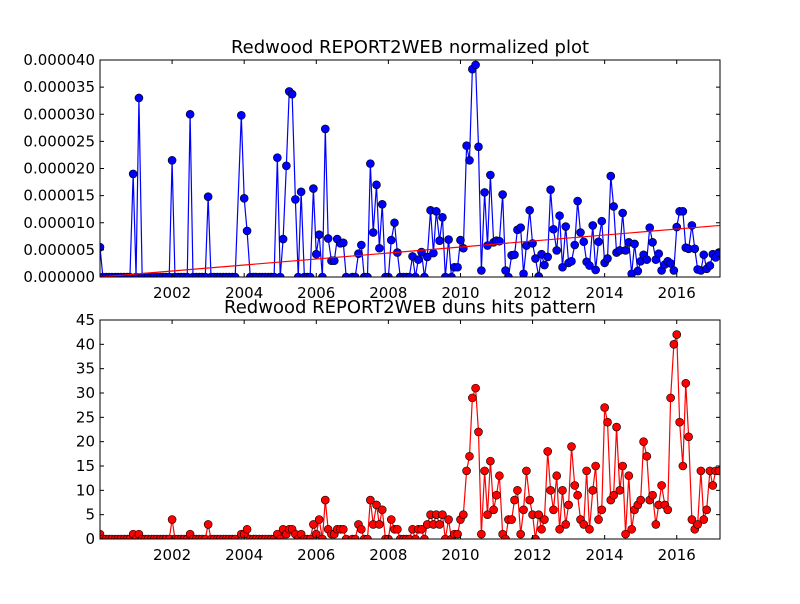 This screenshot has height=604, width=800. Describe the element at coordinates (59, 60) in the screenshot. I see `y-tick-label: 0.000040` at that location.